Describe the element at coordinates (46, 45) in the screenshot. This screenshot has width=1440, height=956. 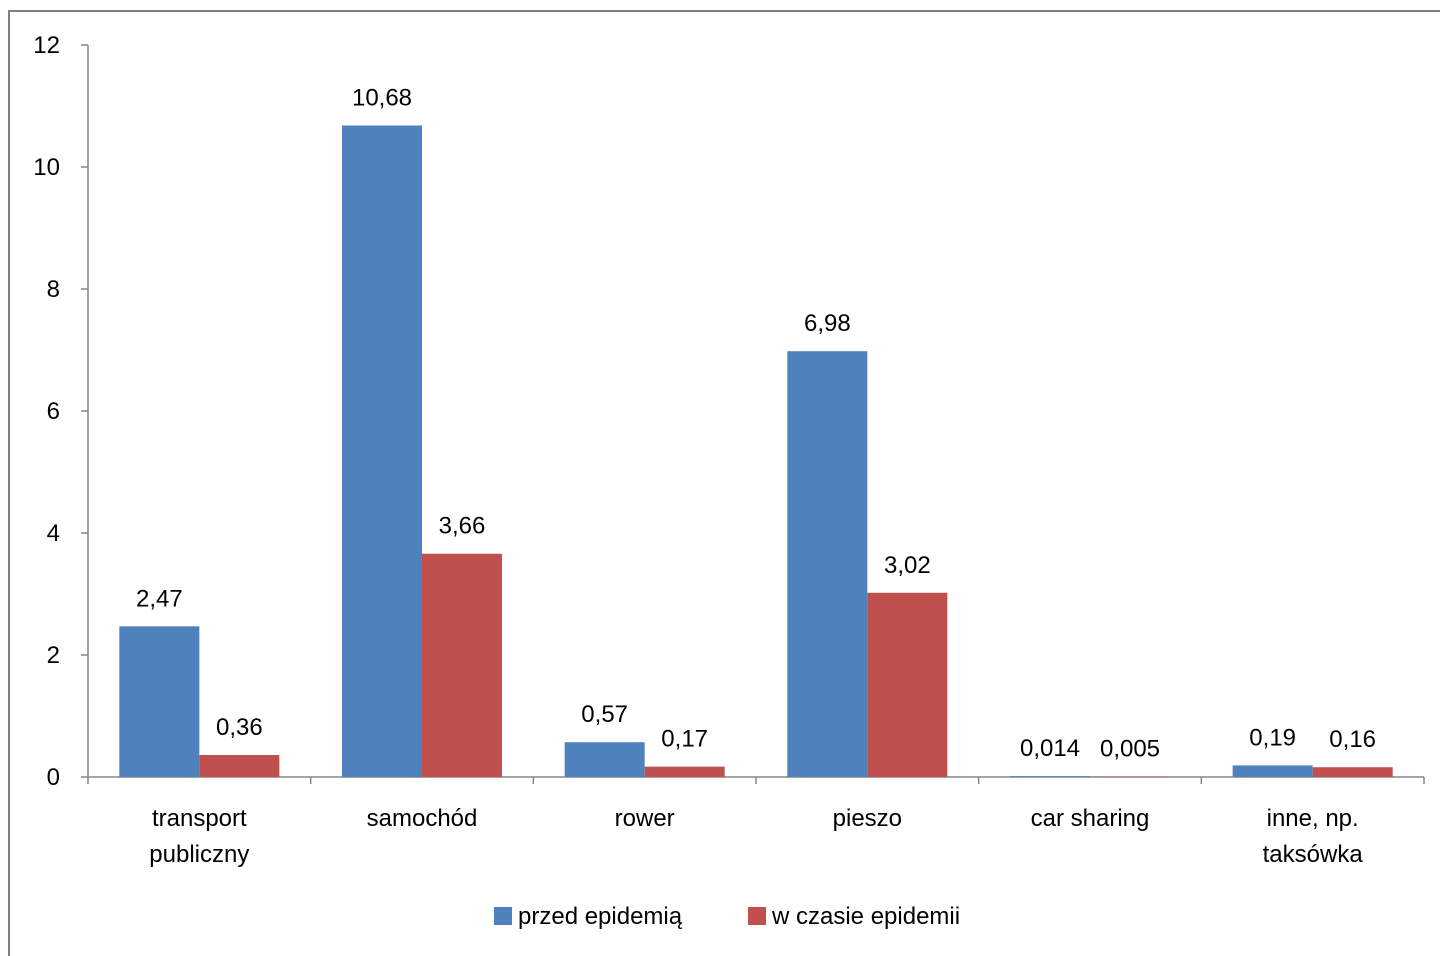
I see `y-tick-label: 12` at that location.